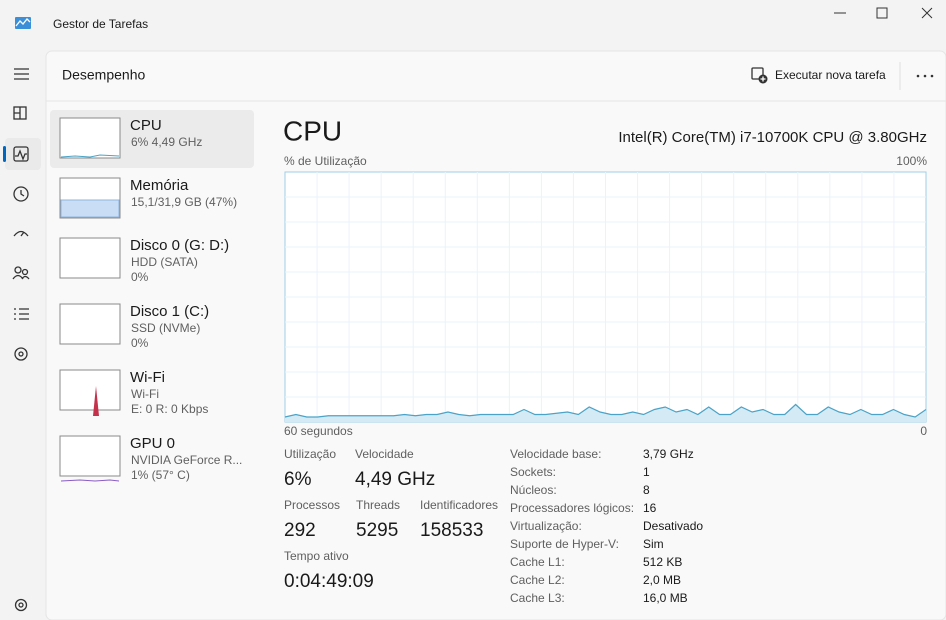  What do you see at coordinates (925, 76) in the screenshot?
I see `more-button` at bounding box center [925, 76].